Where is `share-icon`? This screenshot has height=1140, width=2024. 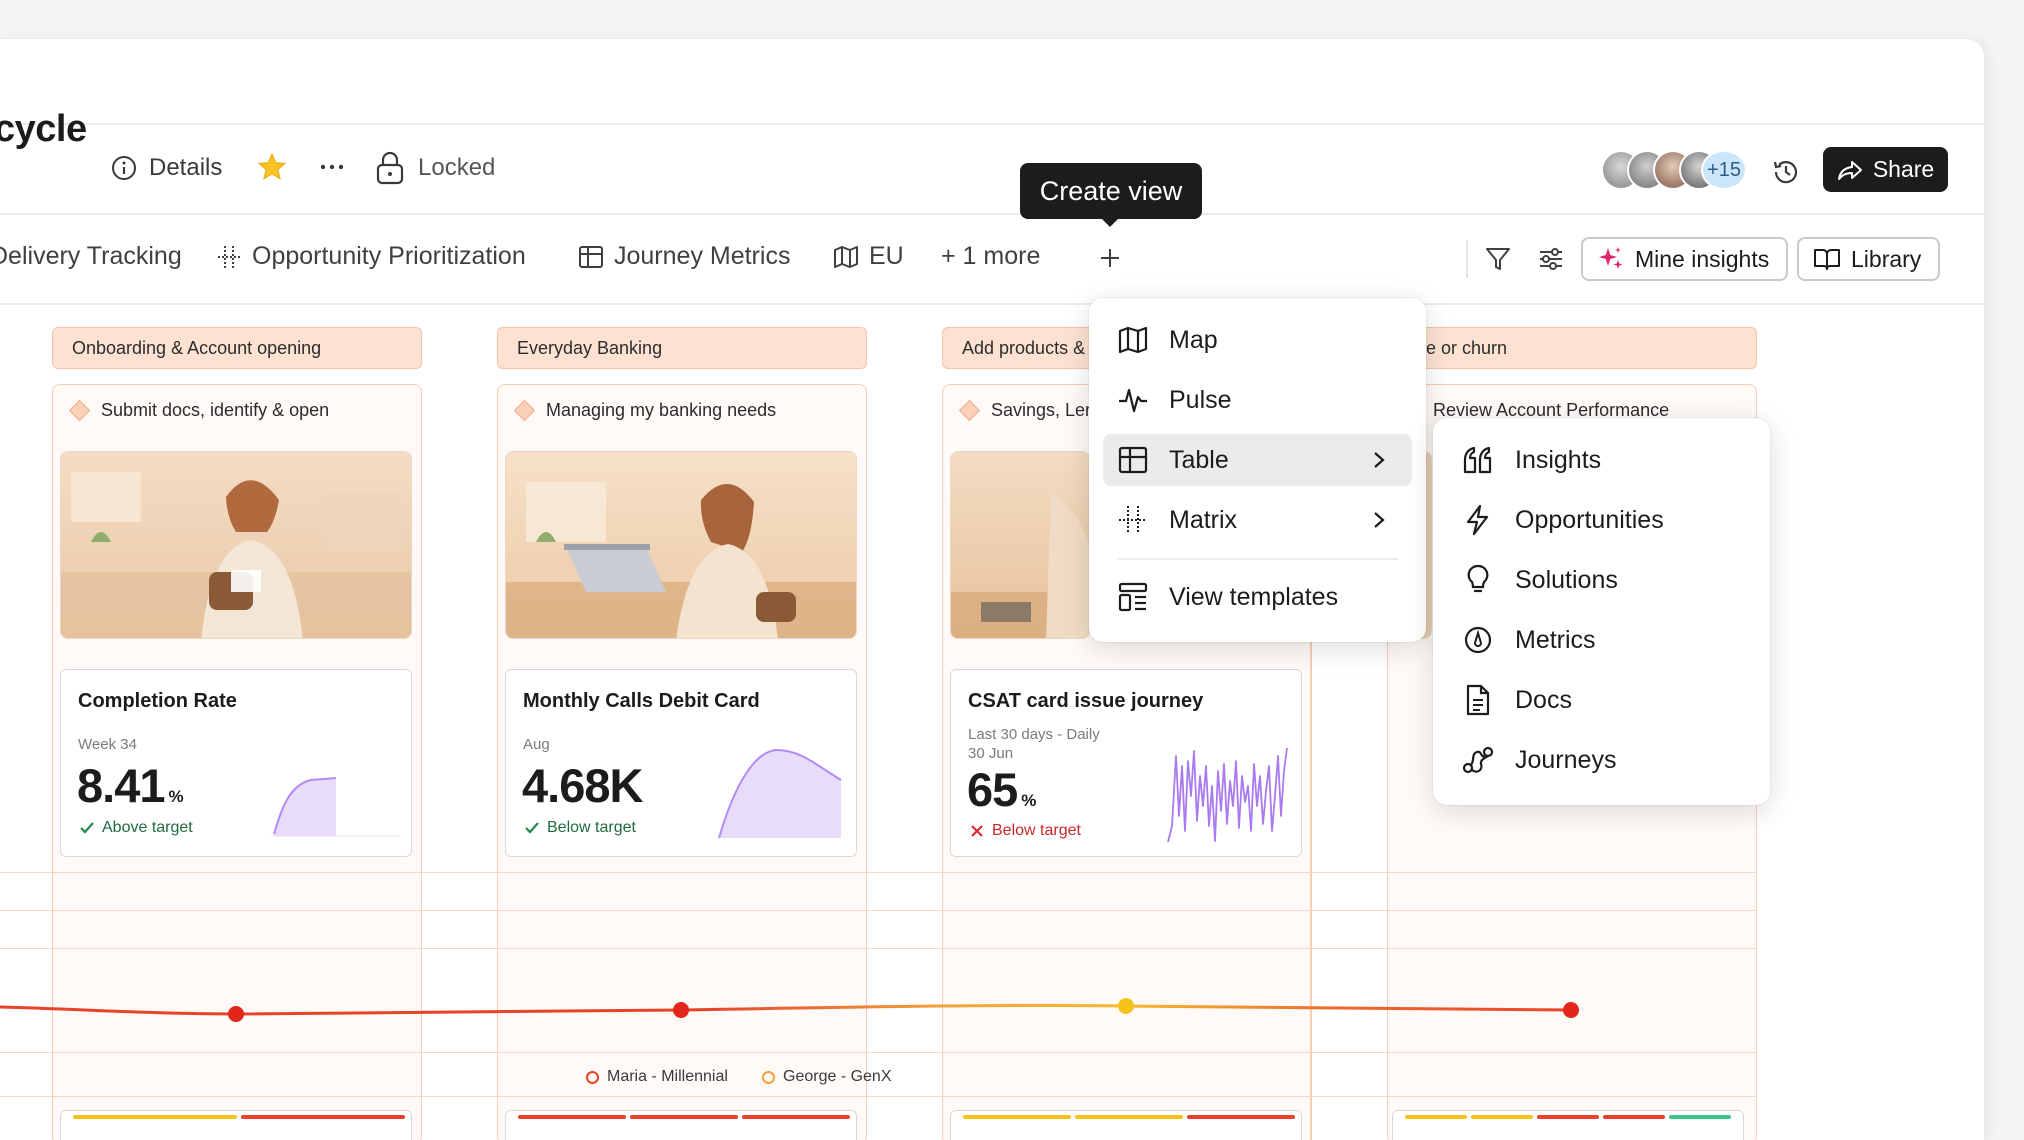 share-icon is located at coordinates (1850, 170).